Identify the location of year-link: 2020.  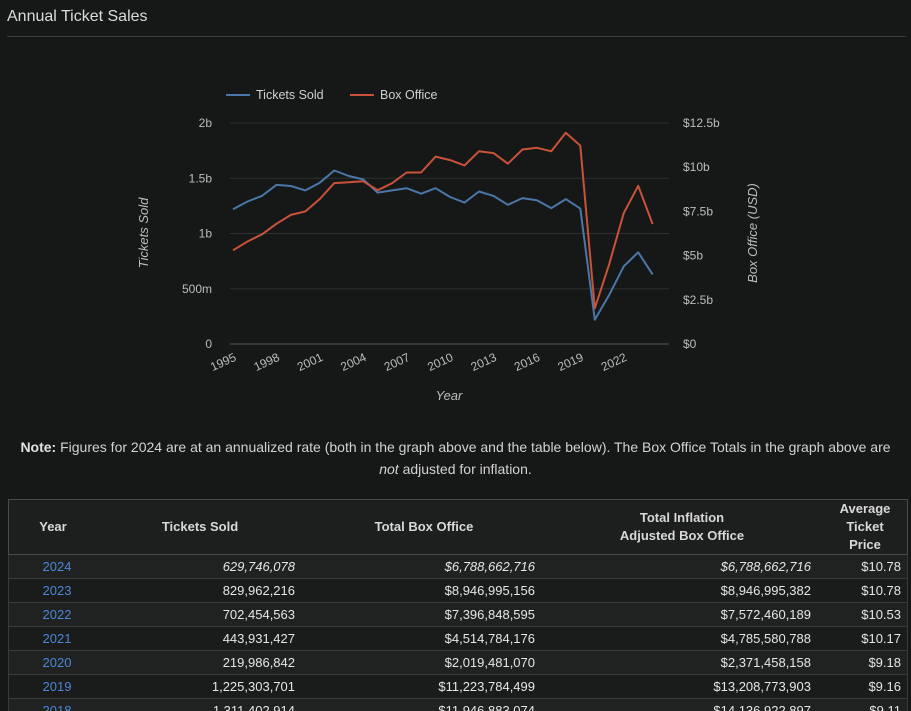
(57, 662).